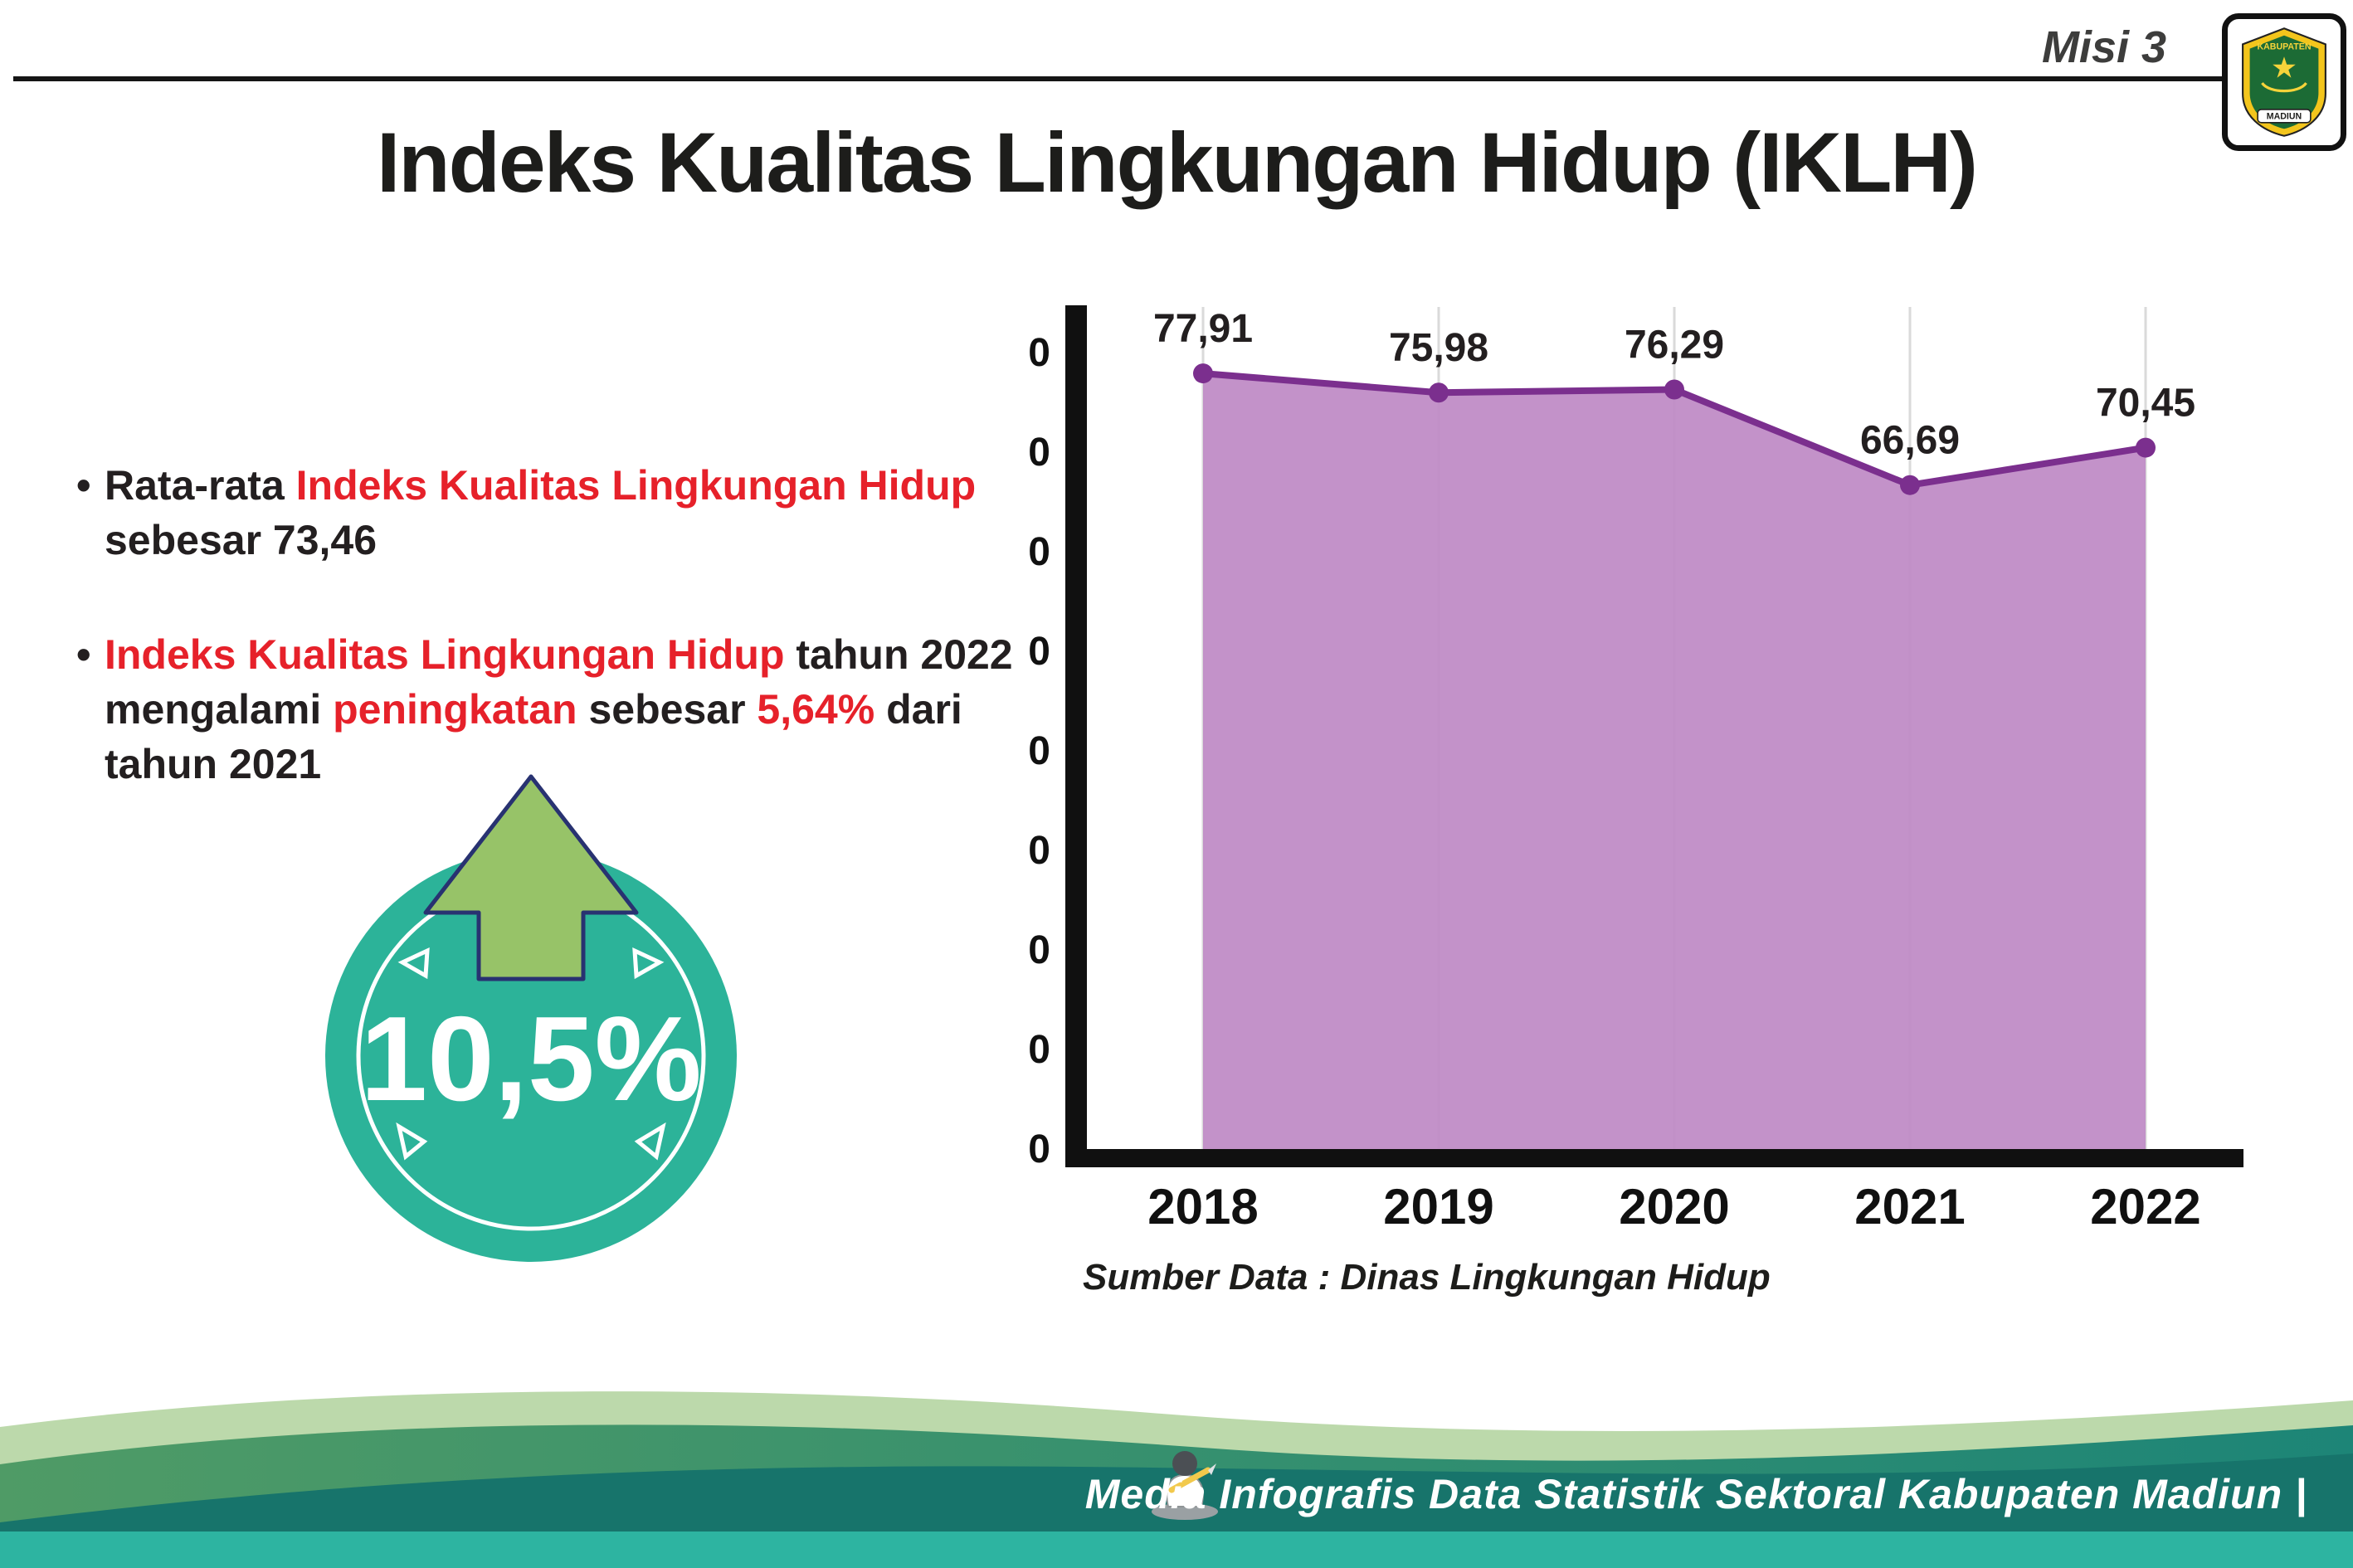  What do you see at coordinates (1039, 353) in the screenshot?
I see `y-tick-label: 80` at bounding box center [1039, 353].